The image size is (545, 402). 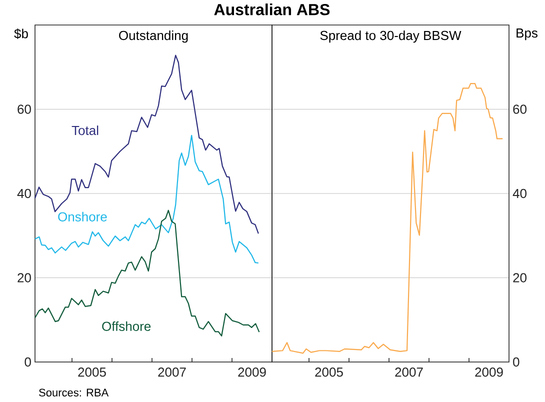 I want to click on chart-subtitle: Spread to 30-day BBSW, so click(x=391, y=36).